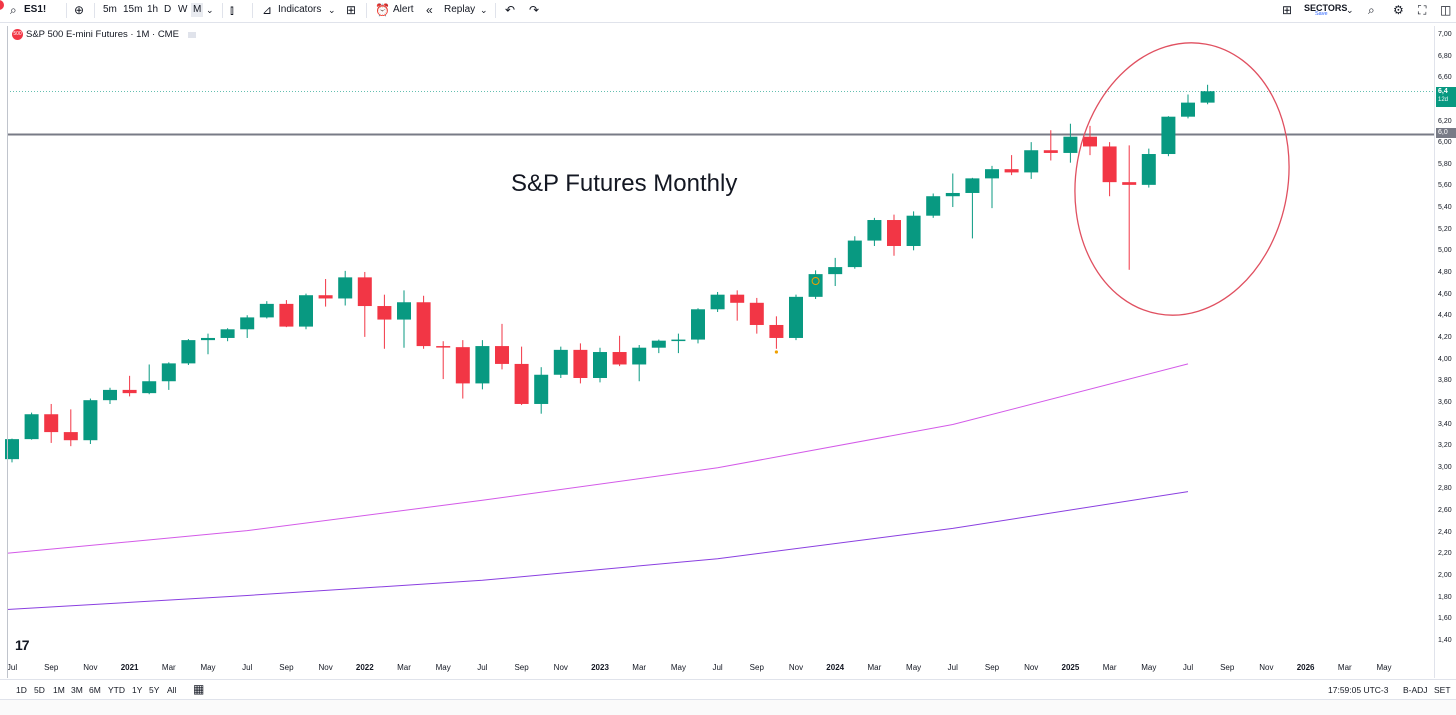 The image size is (1456, 715). What do you see at coordinates (79, 10) in the screenshot?
I see `compare-add-icon: ⊕` at bounding box center [79, 10].